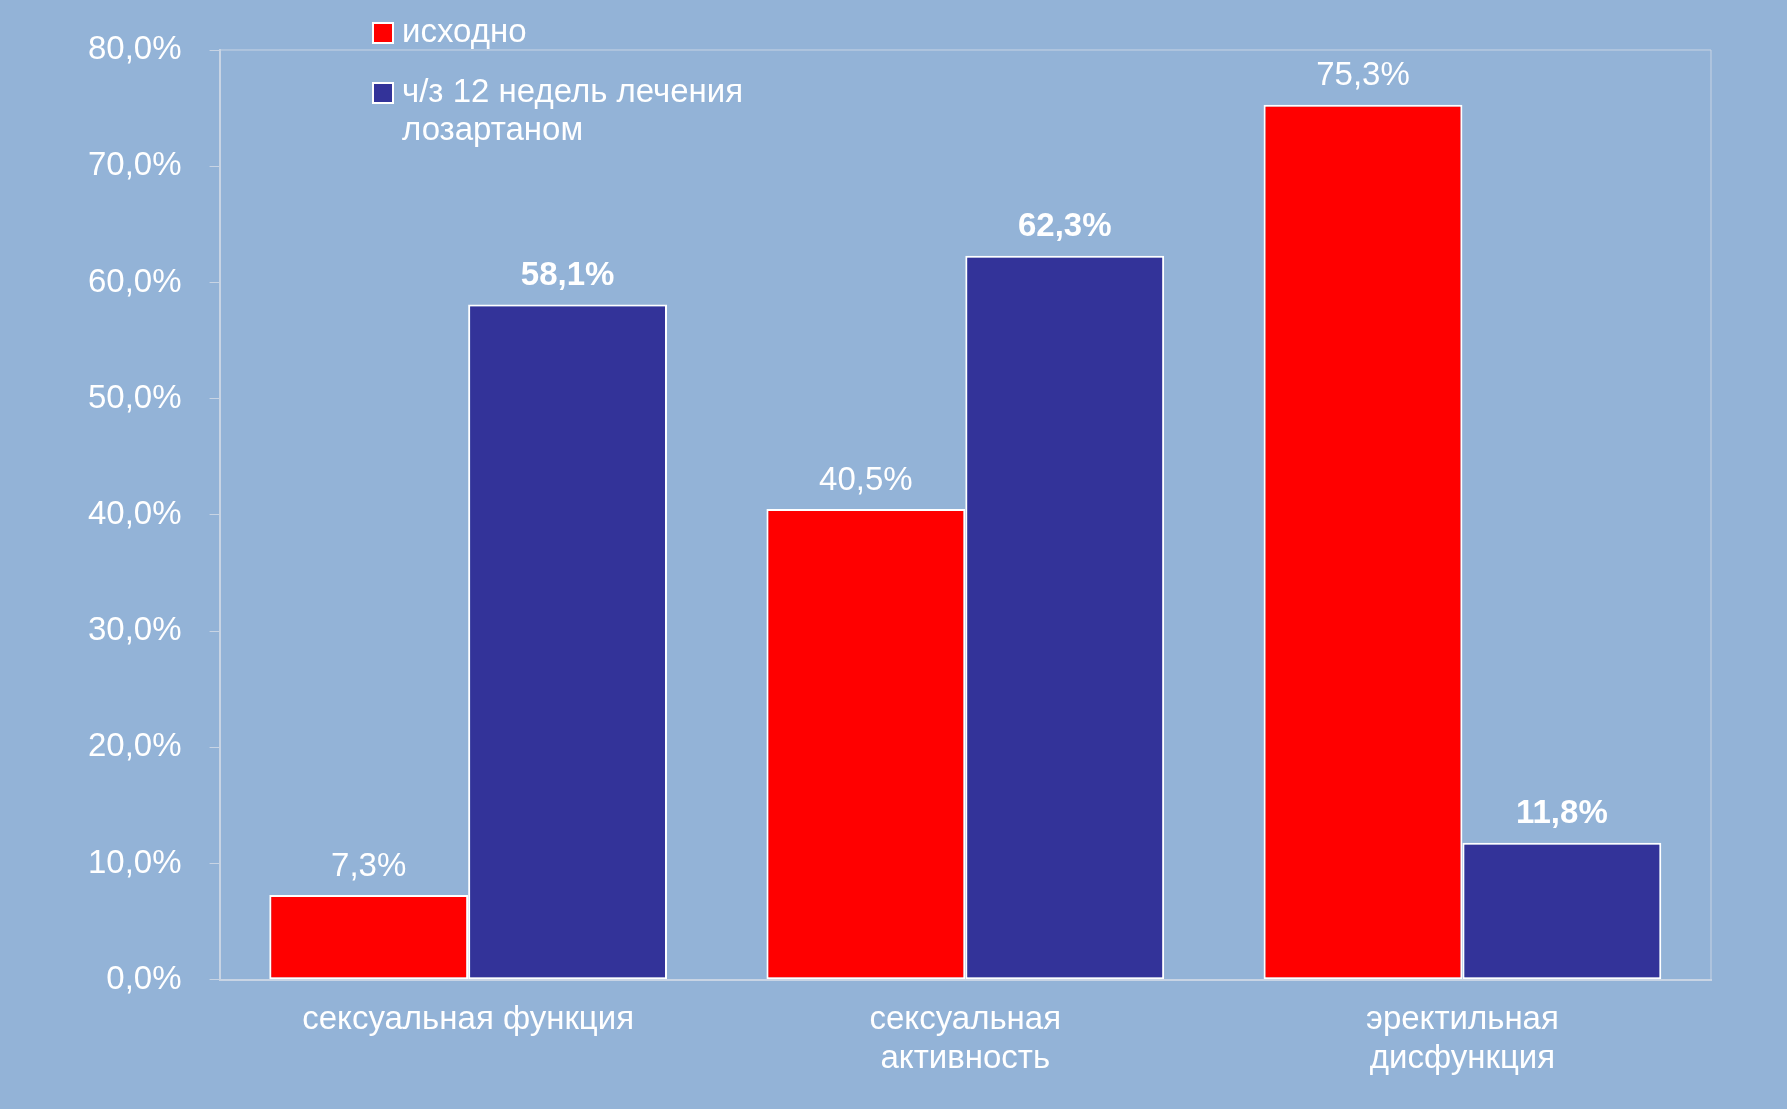  I want to click on y-tick-label: 40,0%, so click(134, 512).